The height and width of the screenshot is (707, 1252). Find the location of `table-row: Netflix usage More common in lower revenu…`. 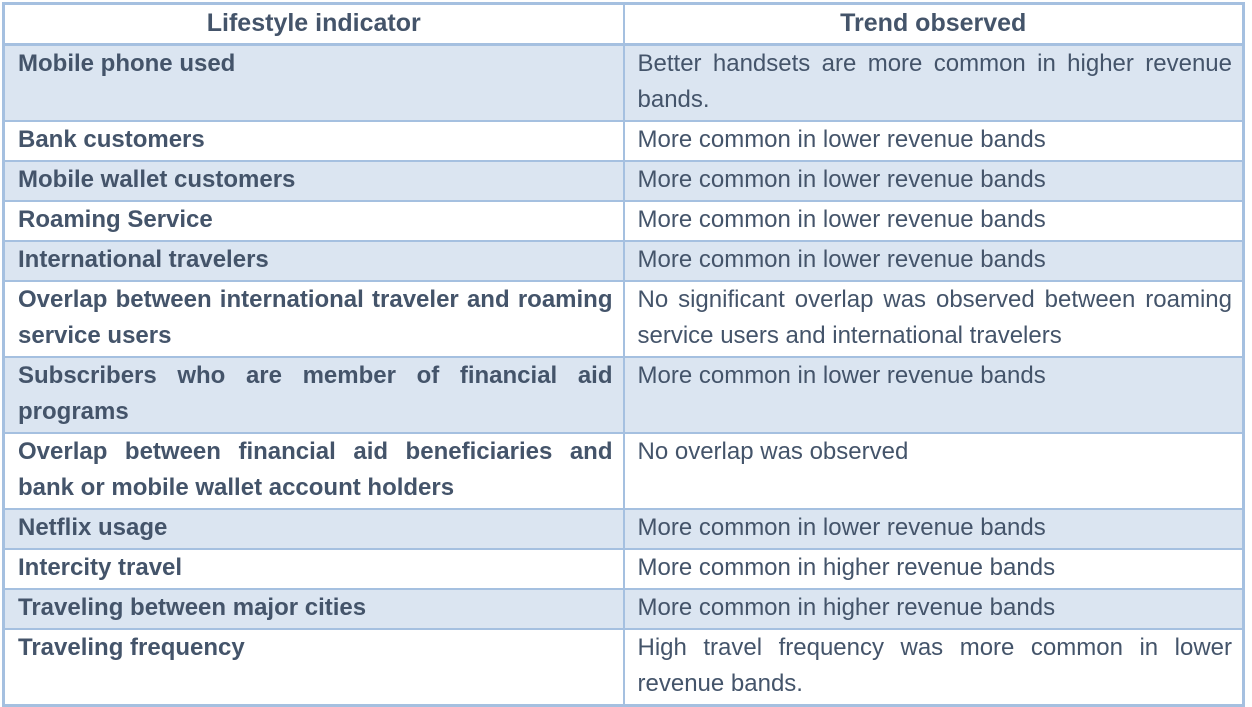

table-row: Netflix usage More common in lower revenu… is located at coordinates (623, 529).